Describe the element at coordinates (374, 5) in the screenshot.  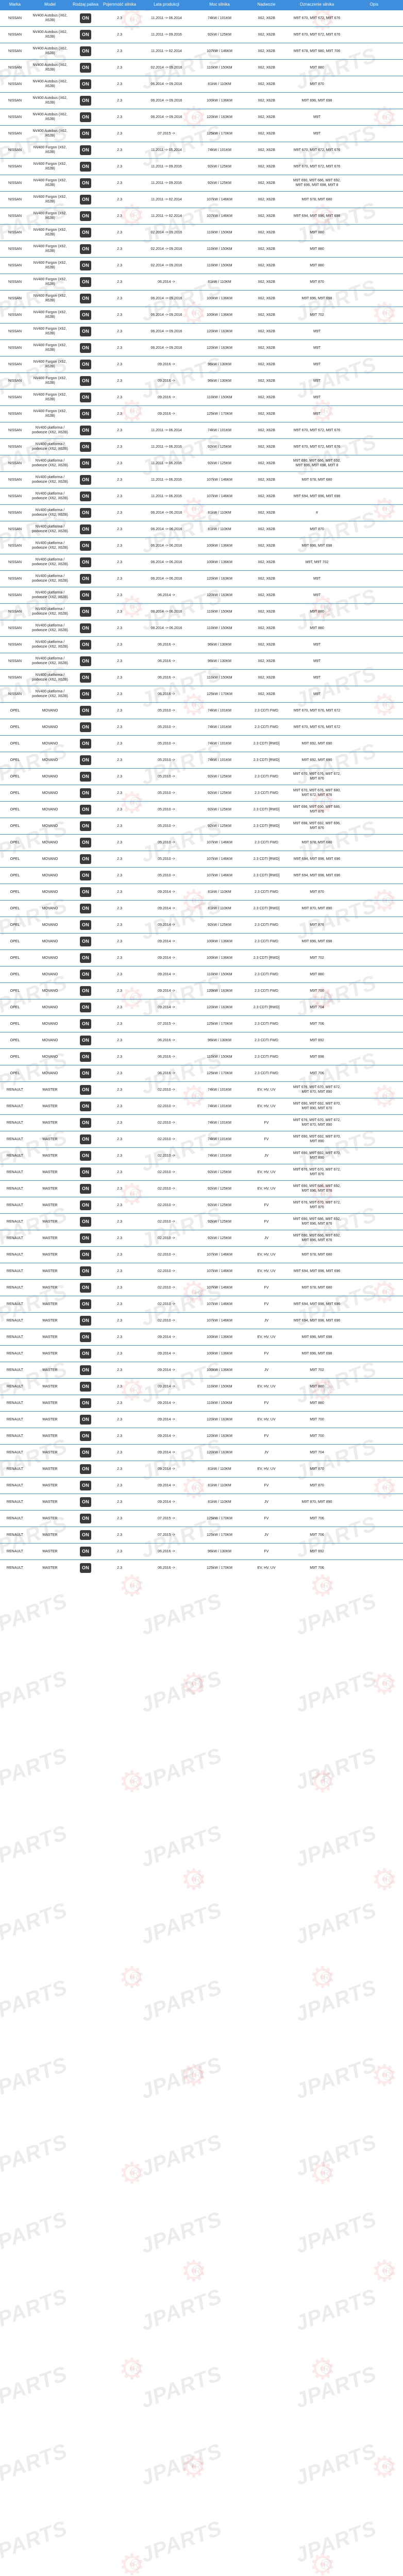
I see `column-header-desc: Opis` at that location.